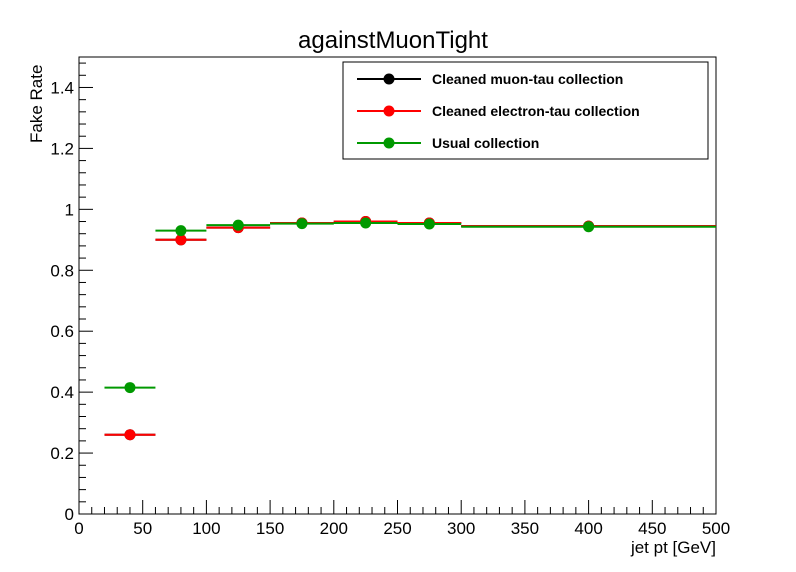  Describe the element at coordinates (716, 528) in the screenshot. I see `x-tick-label: 500` at that location.